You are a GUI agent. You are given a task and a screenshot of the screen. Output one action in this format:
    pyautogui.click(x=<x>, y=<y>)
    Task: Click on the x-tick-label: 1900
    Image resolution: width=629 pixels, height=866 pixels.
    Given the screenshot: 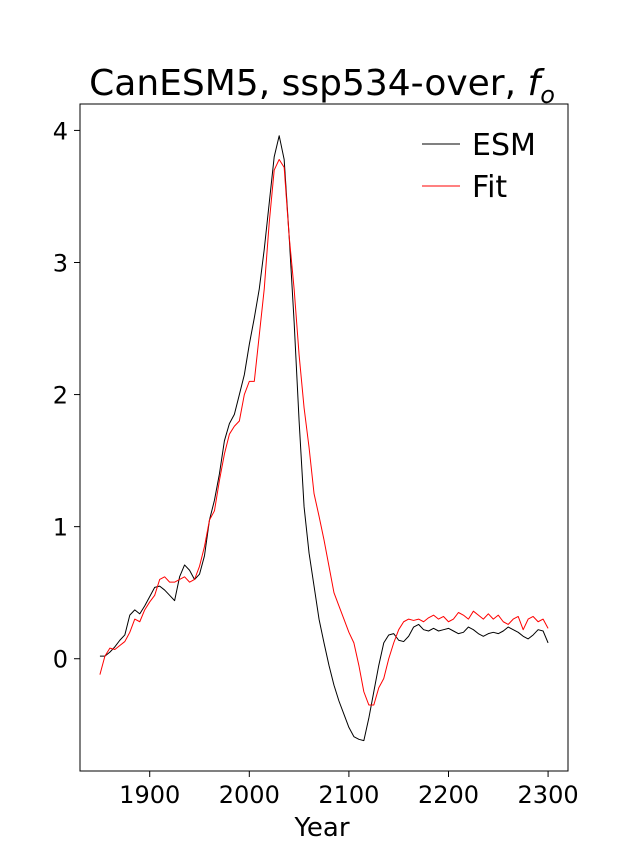 What is the action you would take?
    pyautogui.click(x=149, y=795)
    